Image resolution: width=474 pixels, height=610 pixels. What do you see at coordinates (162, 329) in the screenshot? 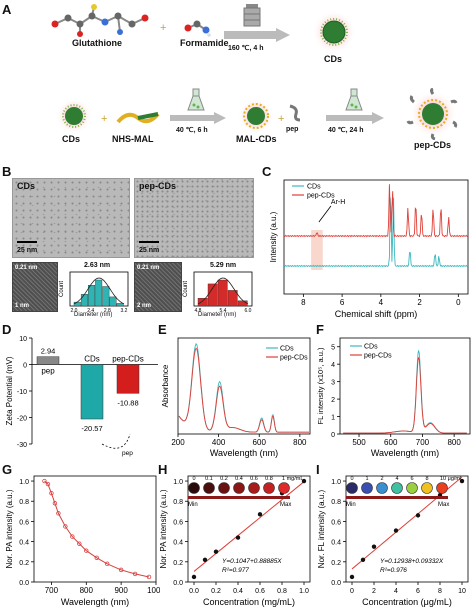
I see `panel-e-label: E` at bounding box center [162, 329].